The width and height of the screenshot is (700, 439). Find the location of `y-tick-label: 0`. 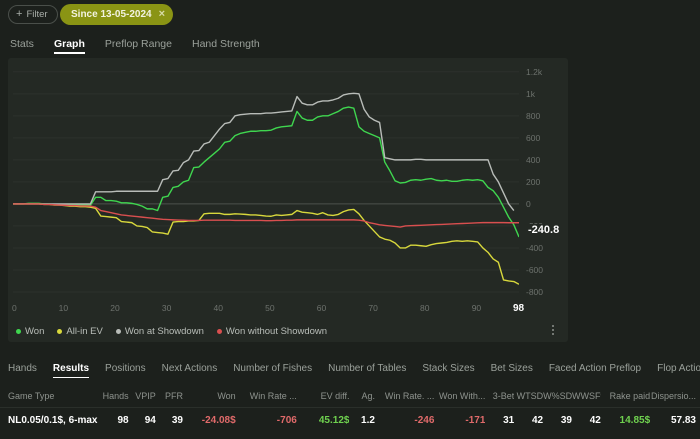

y-tick-label: 0 is located at coordinates (528, 203).